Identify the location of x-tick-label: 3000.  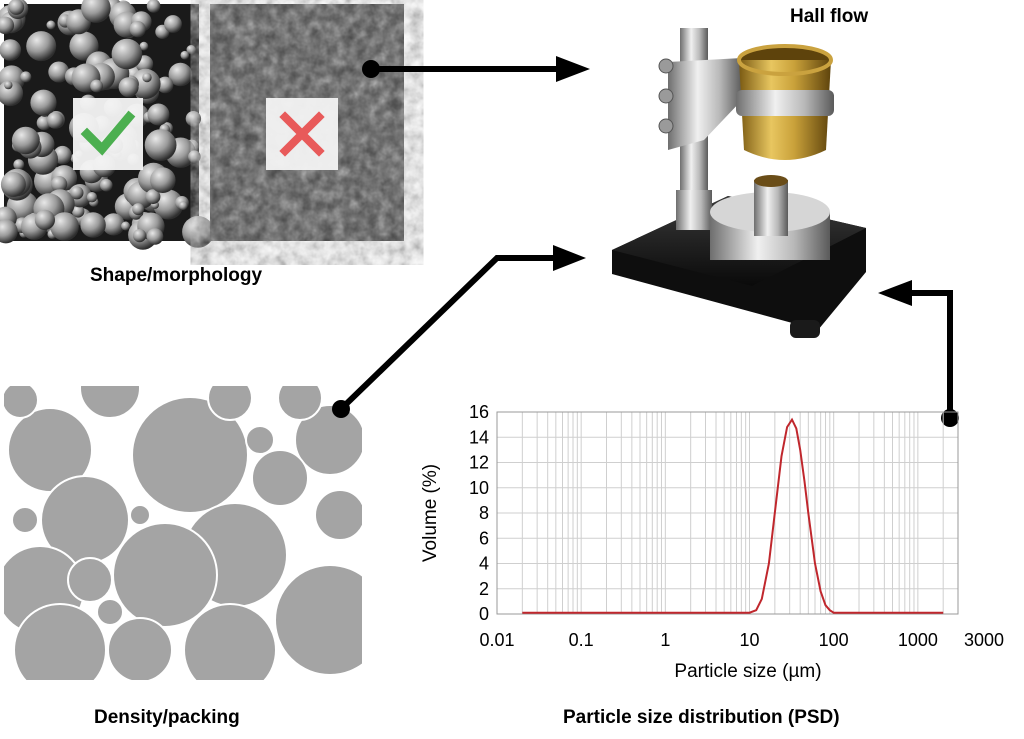
(984, 640).